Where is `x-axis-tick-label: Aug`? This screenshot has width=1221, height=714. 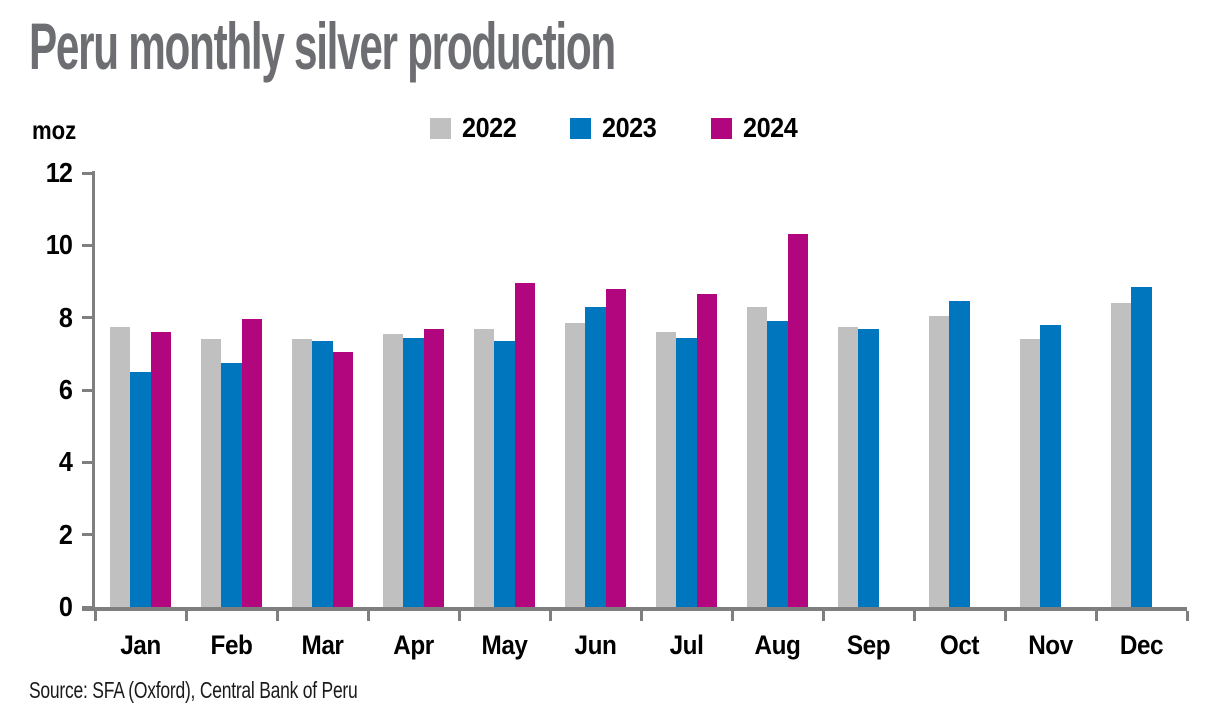 x-axis-tick-label: Aug is located at coordinates (777, 645).